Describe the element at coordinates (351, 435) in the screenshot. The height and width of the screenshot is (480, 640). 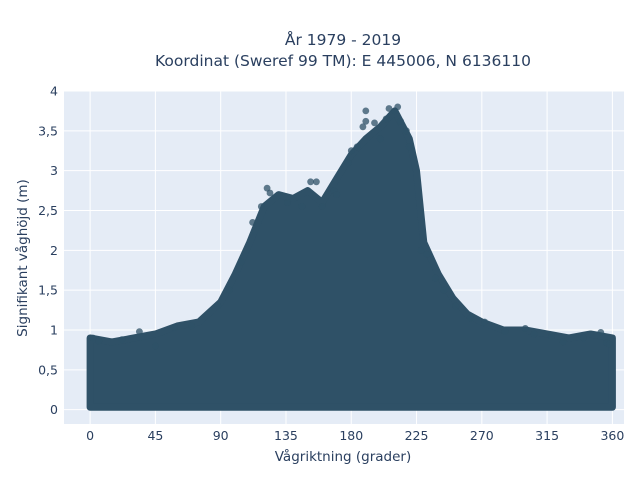
I see `x-tick-label: 180` at that location.